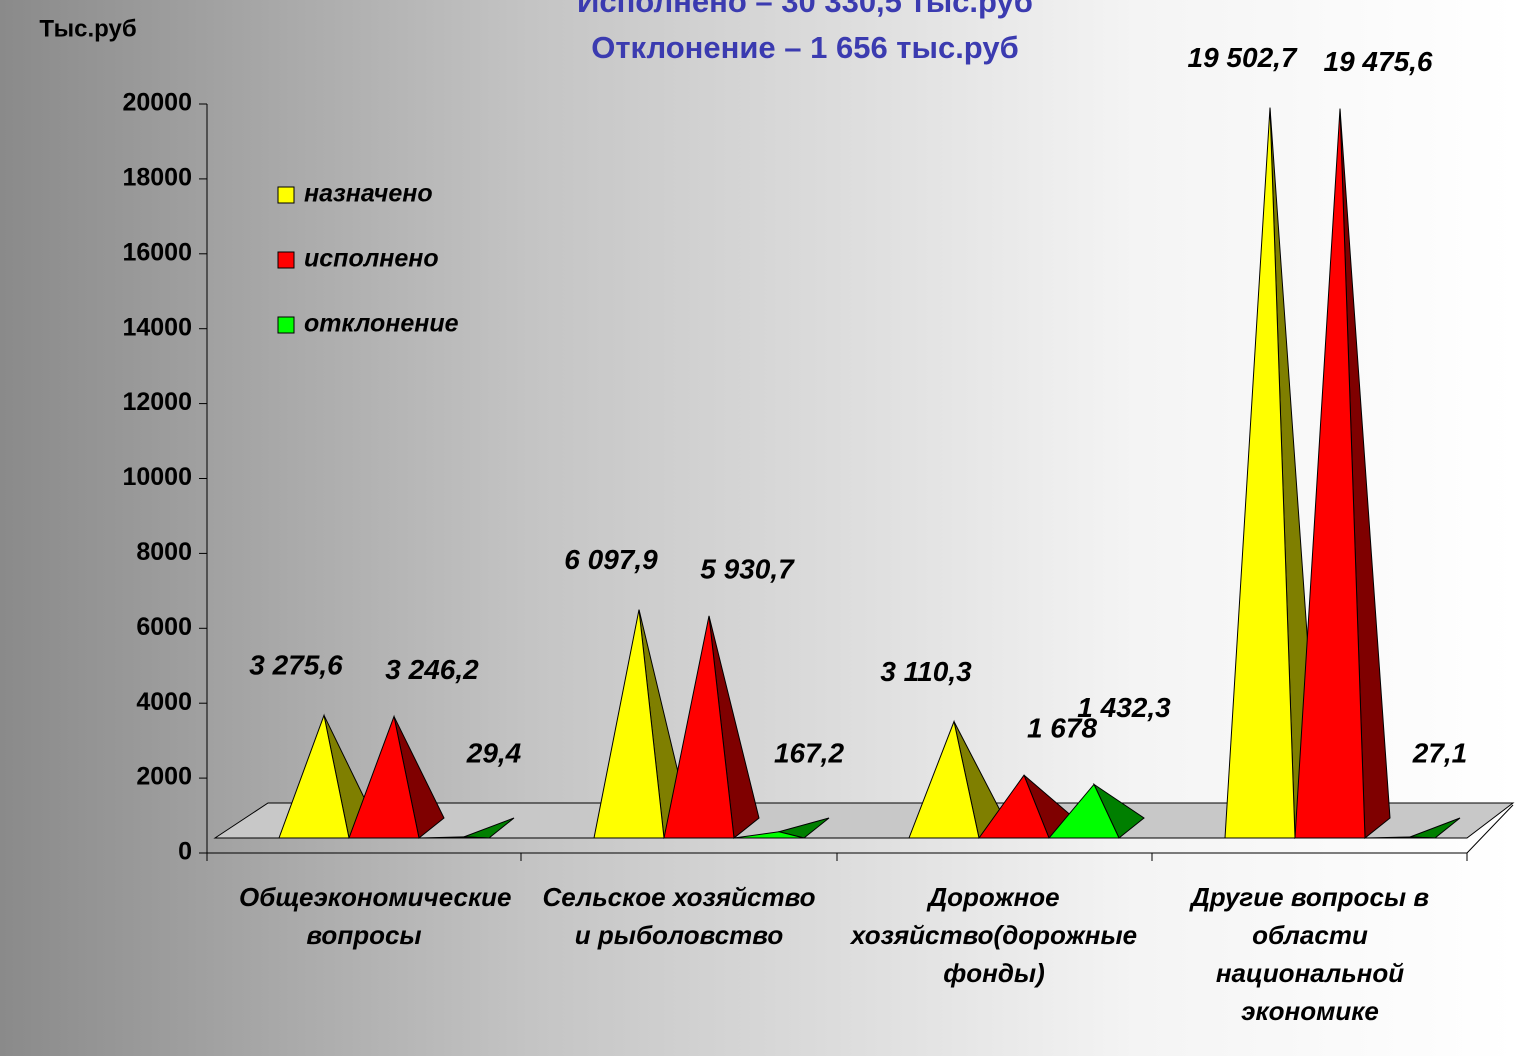 Image resolution: width=1515 pixels, height=1056 pixels. I want to click on value-label: 1 432,3, so click(1124, 707).